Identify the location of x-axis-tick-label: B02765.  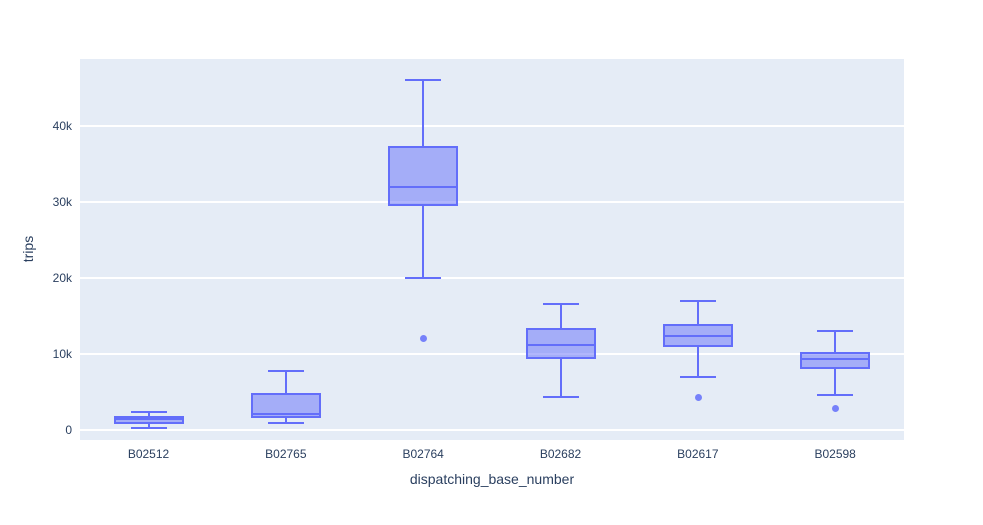
(286, 454).